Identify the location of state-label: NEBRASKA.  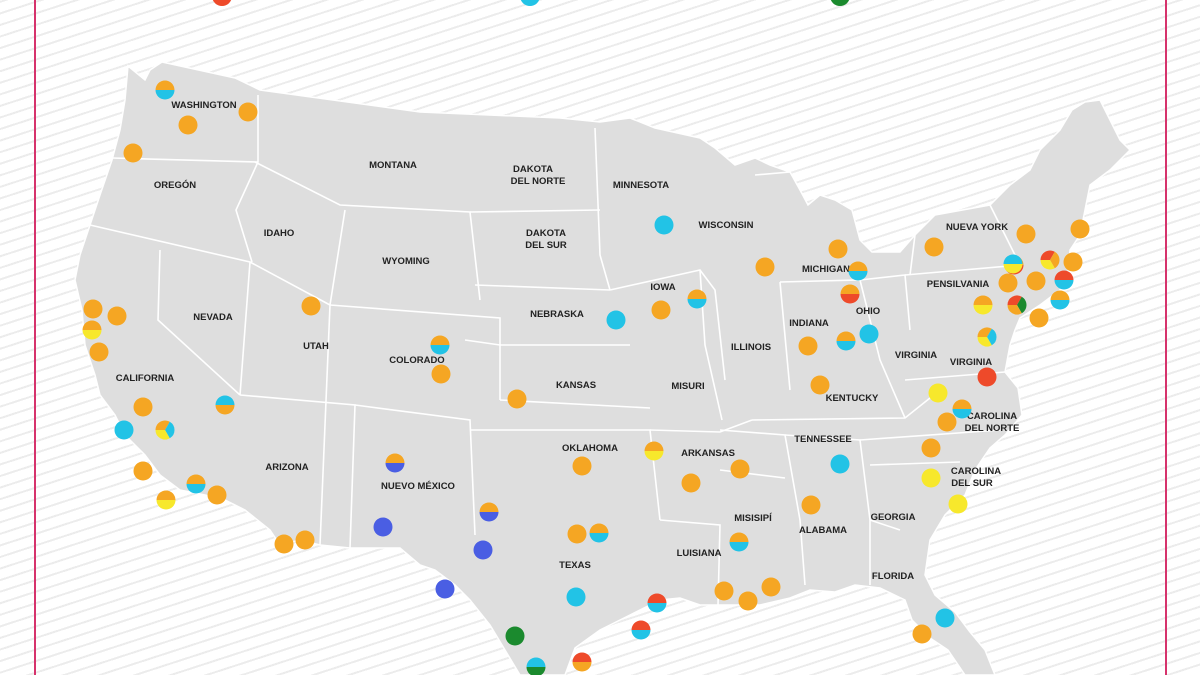
(557, 314).